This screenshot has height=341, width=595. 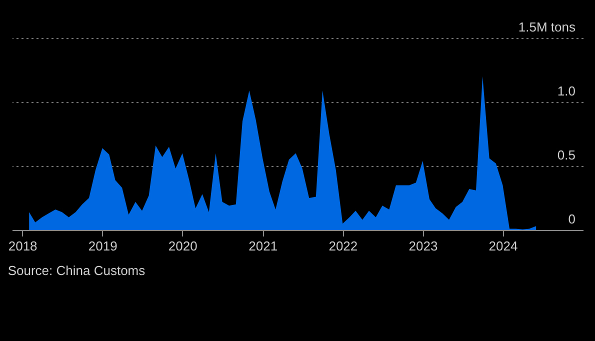 I want to click on y-tick-label: 1.5M tons, so click(x=547, y=27).